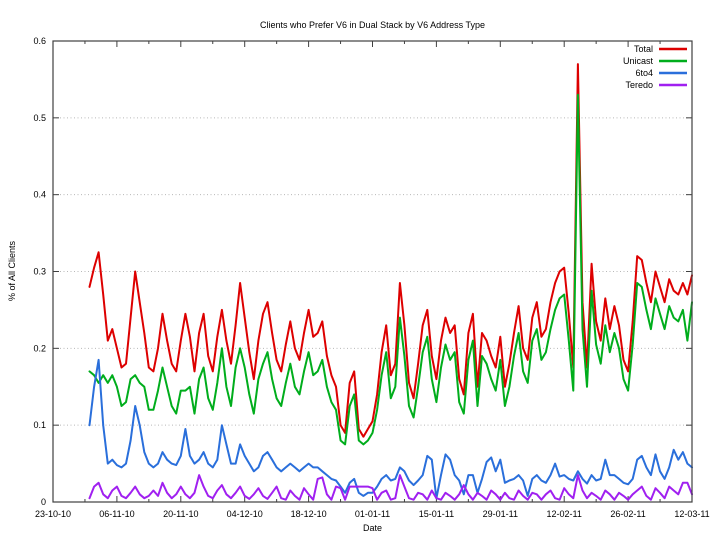 Image resolution: width=720 pixels, height=540 pixels. What do you see at coordinates (644, 73) in the screenshot?
I see `legend-label-6to4: 6to4` at bounding box center [644, 73].